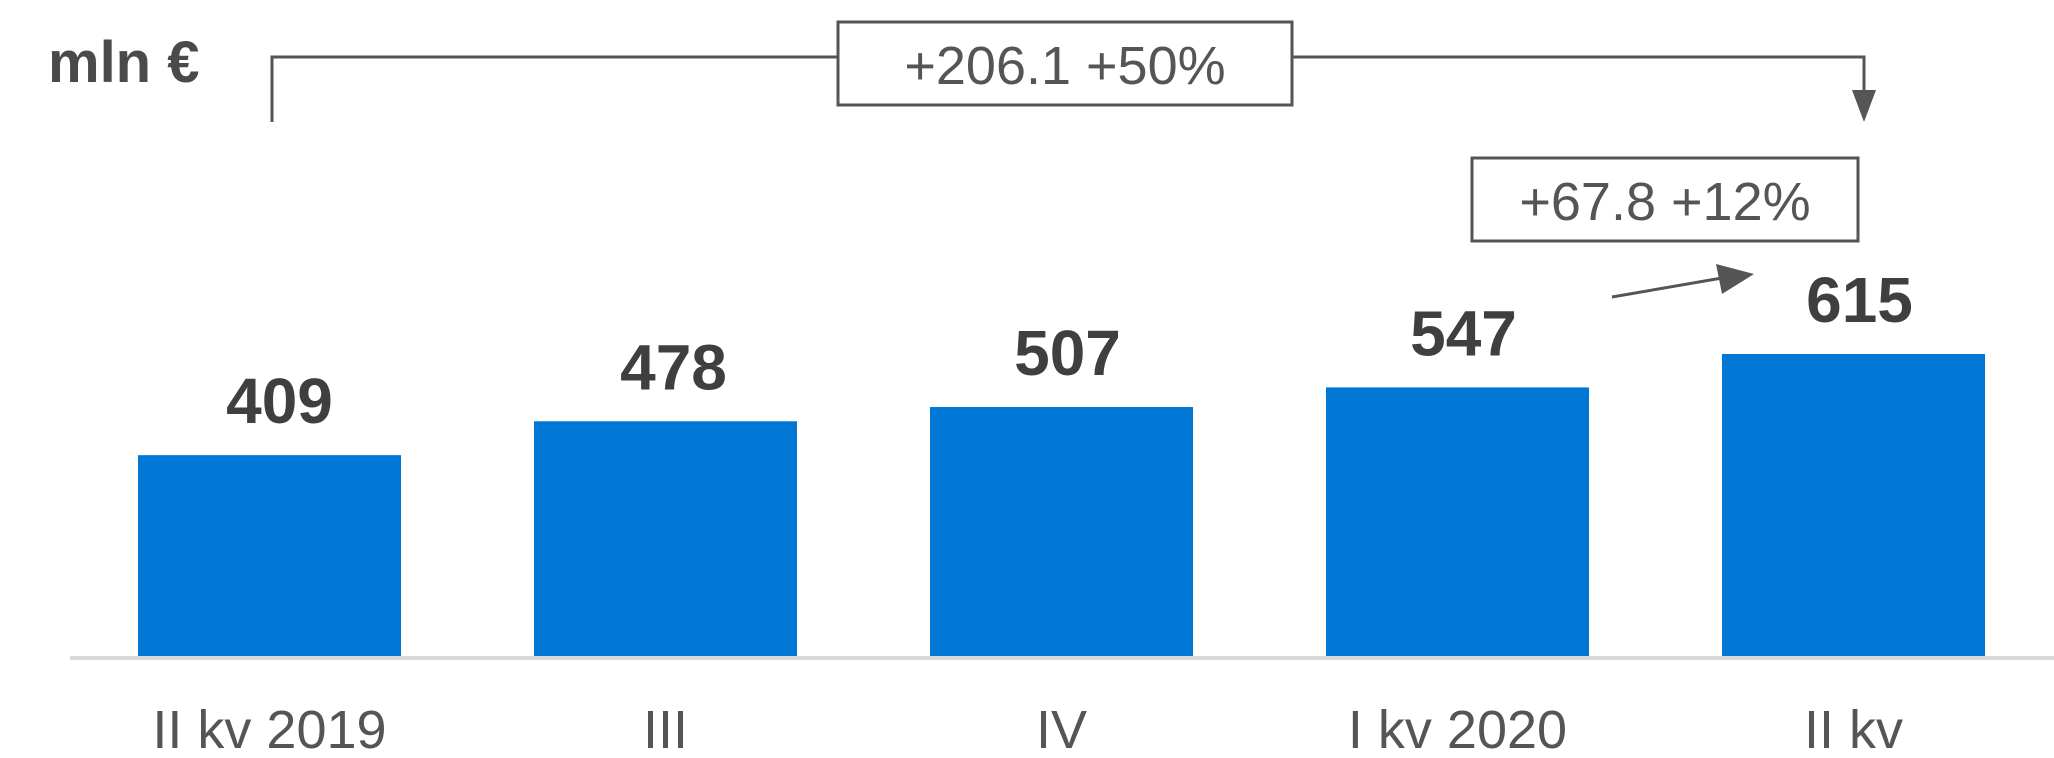 The height and width of the screenshot is (758, 2054). Describe the element at coordinates (1859, 300) in the screenshot. I see `value-label-5: 615` at that location.